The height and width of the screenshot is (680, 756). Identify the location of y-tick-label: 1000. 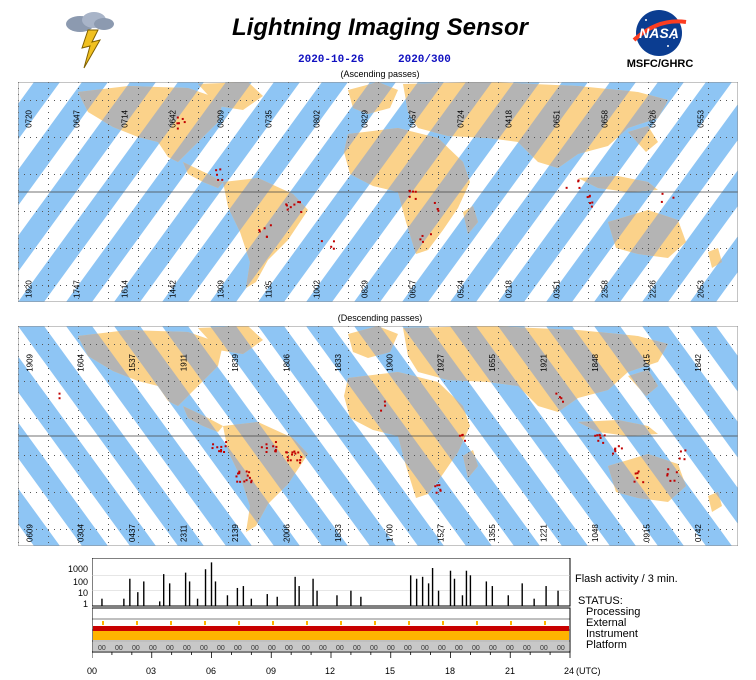
(77, 569).